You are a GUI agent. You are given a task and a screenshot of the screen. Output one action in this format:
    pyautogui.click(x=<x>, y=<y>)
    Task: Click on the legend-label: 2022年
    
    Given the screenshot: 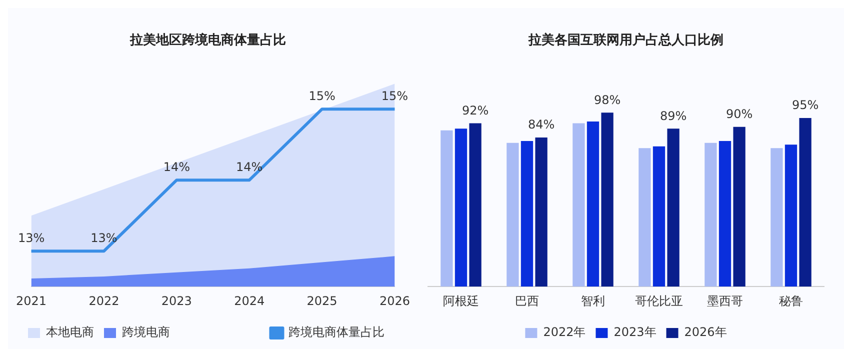 What is the action you would take?
    pyautogui.click(x=564, y=332)
    